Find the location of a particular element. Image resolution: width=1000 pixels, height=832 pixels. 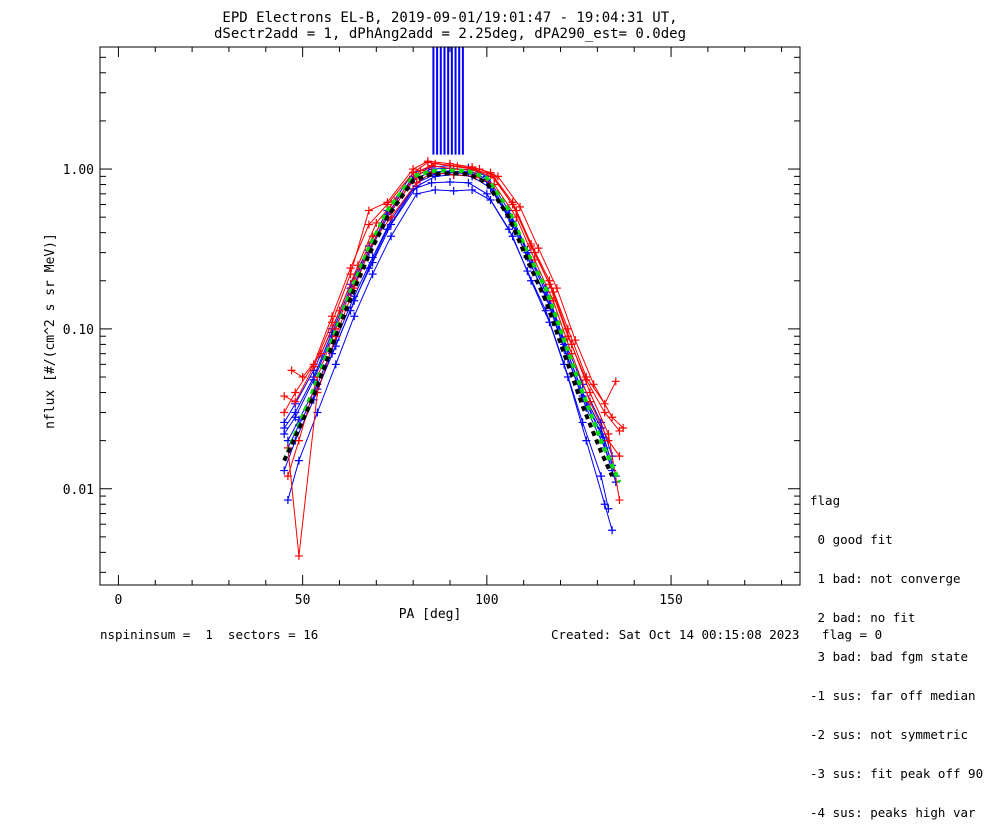

y-tick-label: 1.00 is located at coordinates (78, 170).